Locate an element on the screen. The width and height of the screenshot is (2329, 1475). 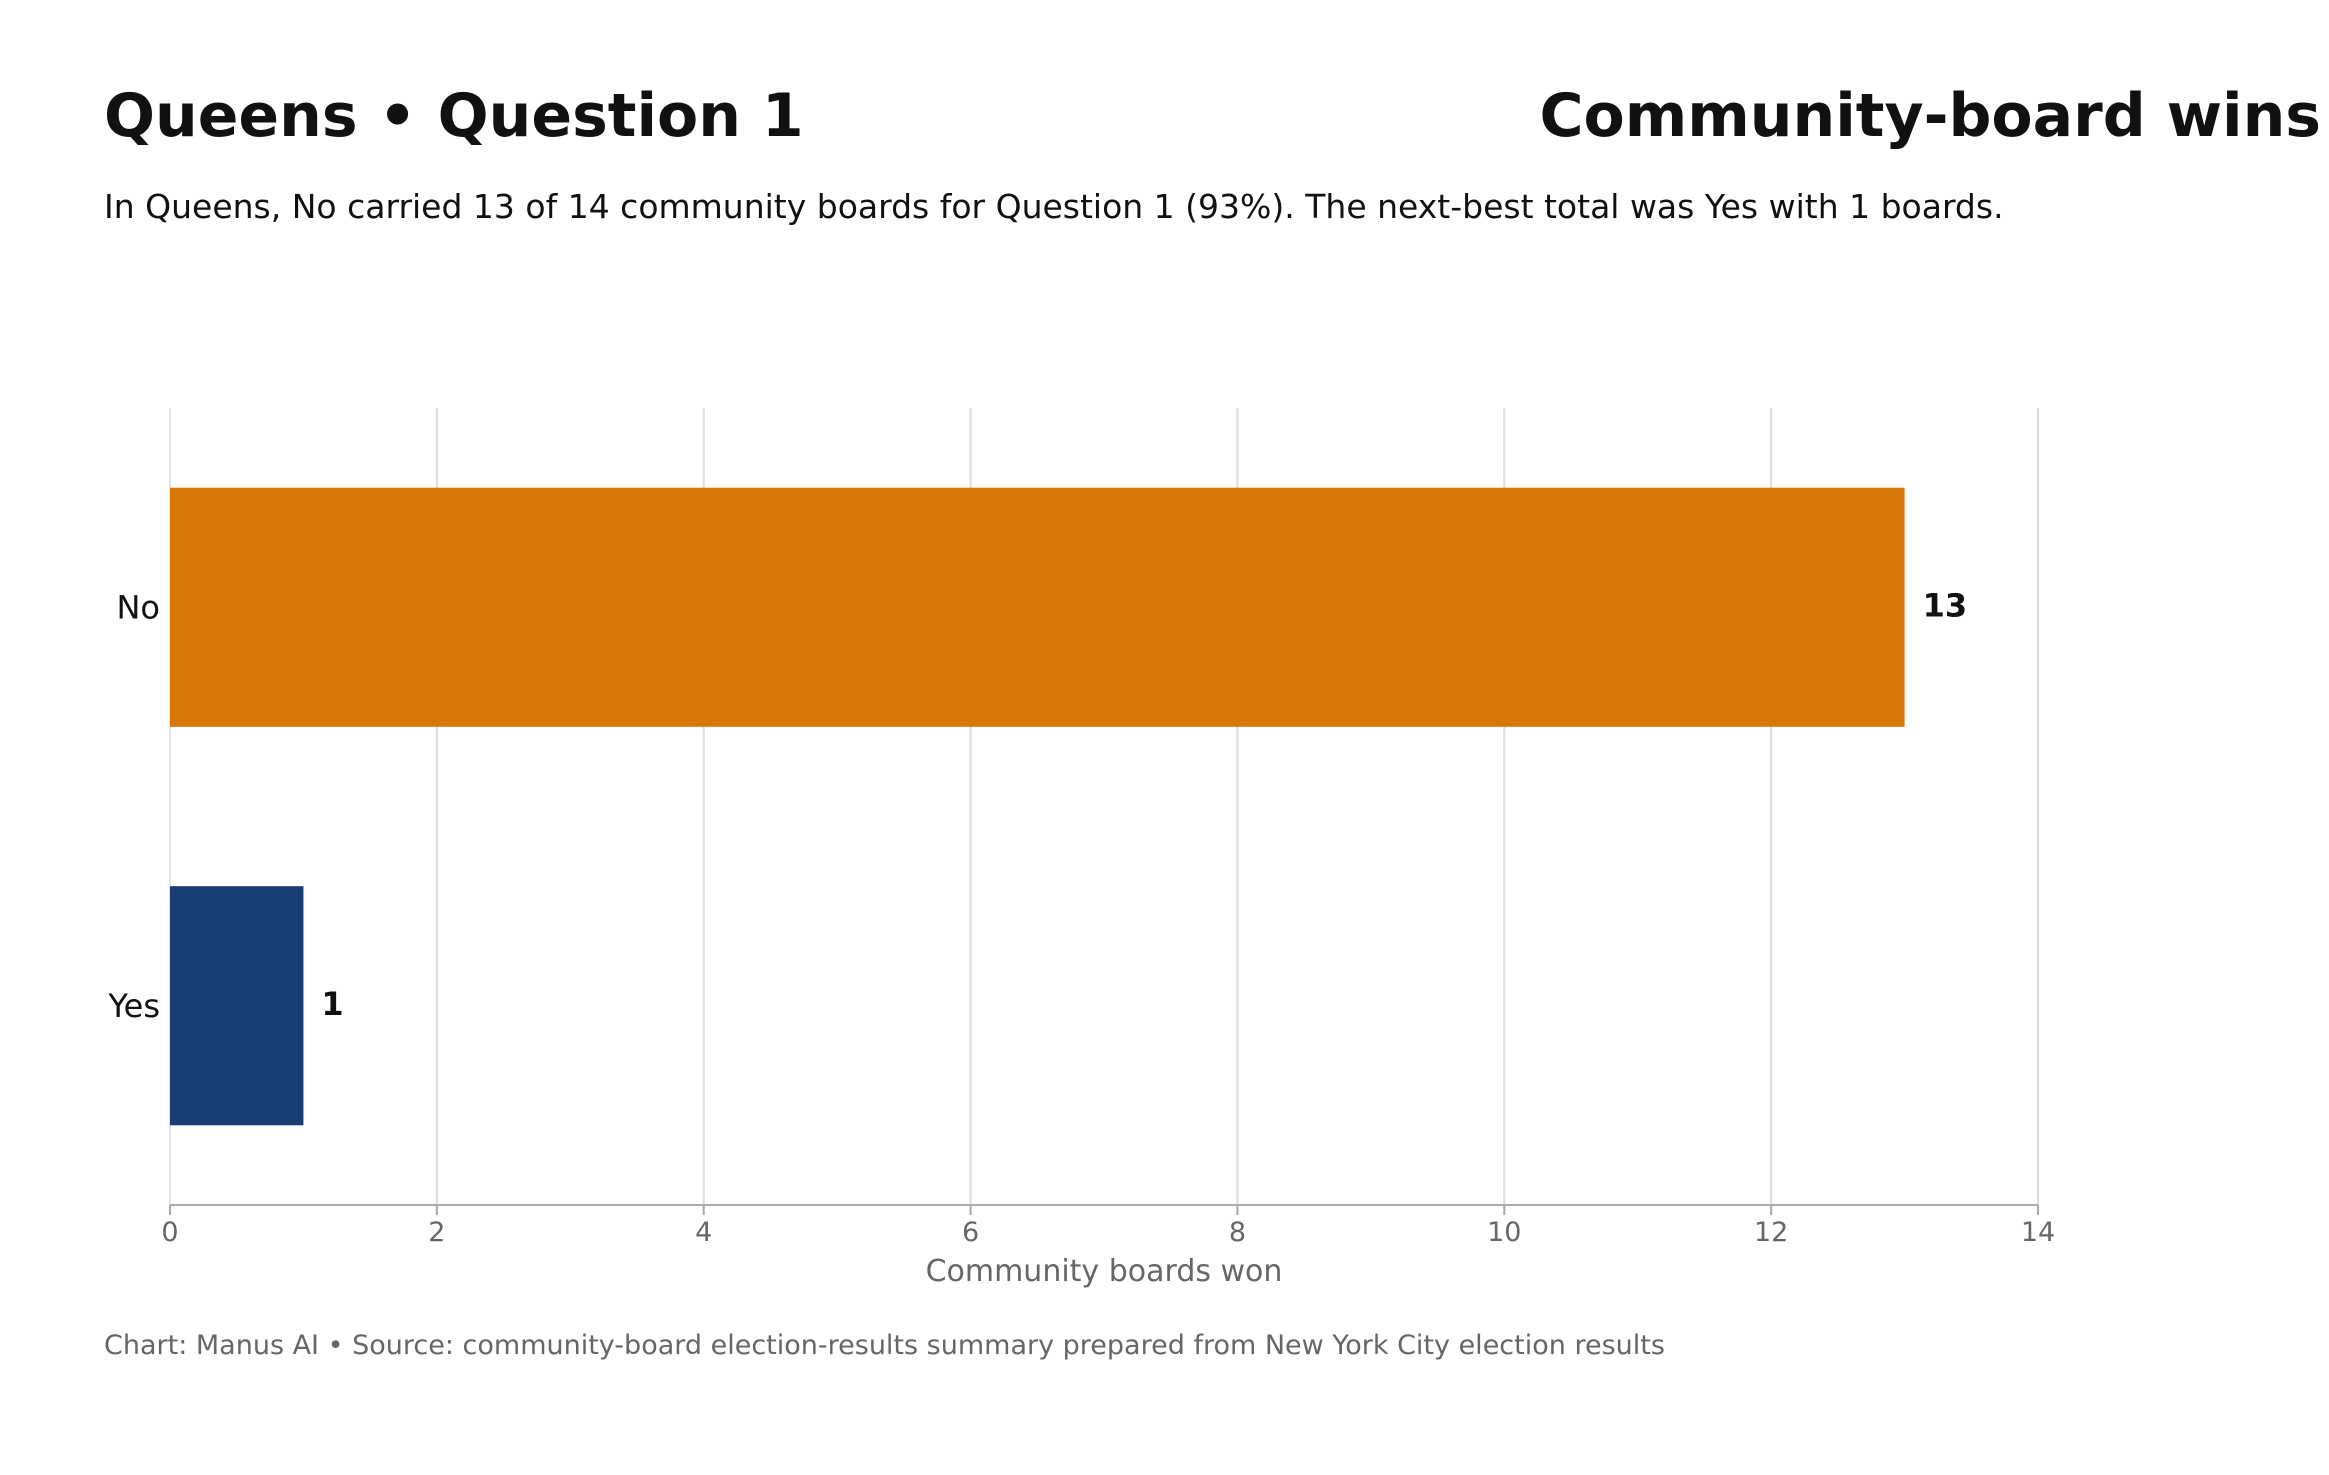
x-tick-label: 6 is located at coordinates (970, 1232).